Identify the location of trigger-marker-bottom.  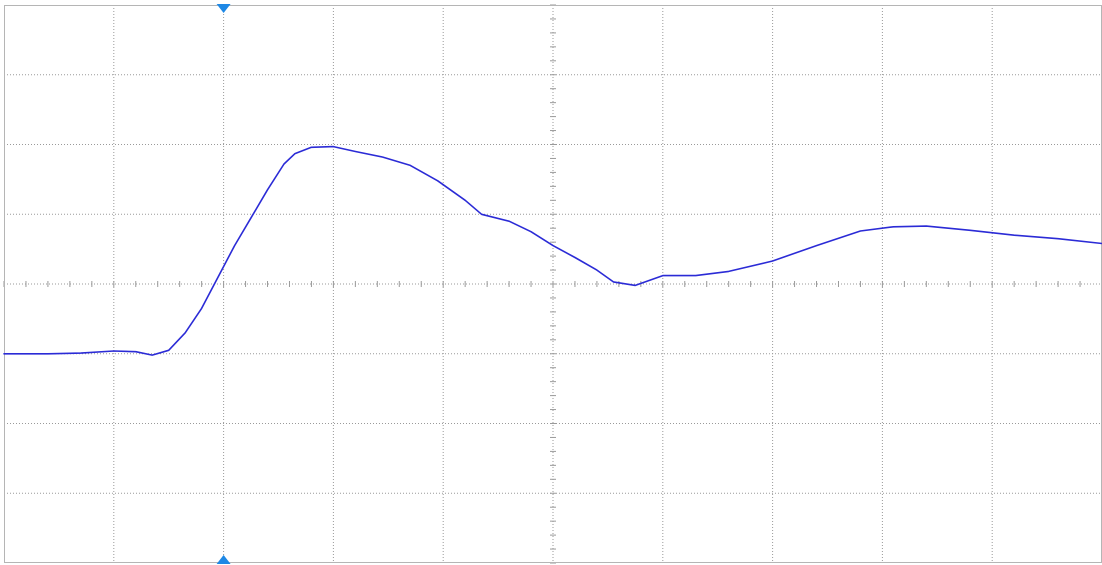
(223, 559).